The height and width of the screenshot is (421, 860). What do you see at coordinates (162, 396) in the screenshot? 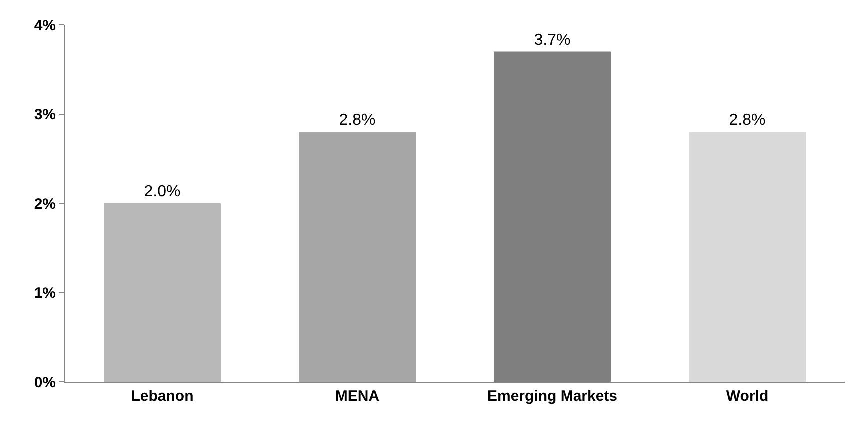
I see `x-tick-label: Lebanon` at bounding box center [162, 396].